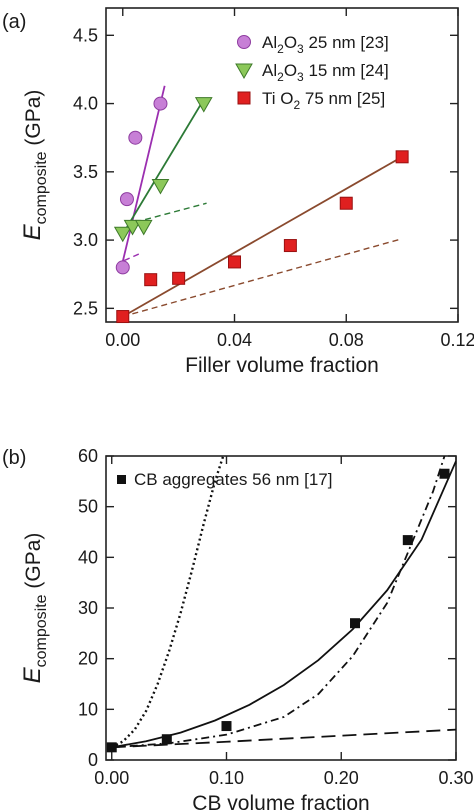 This screenshot has height=810, width=474. I want to click on legend-text: Ti O, so click(277, 98).